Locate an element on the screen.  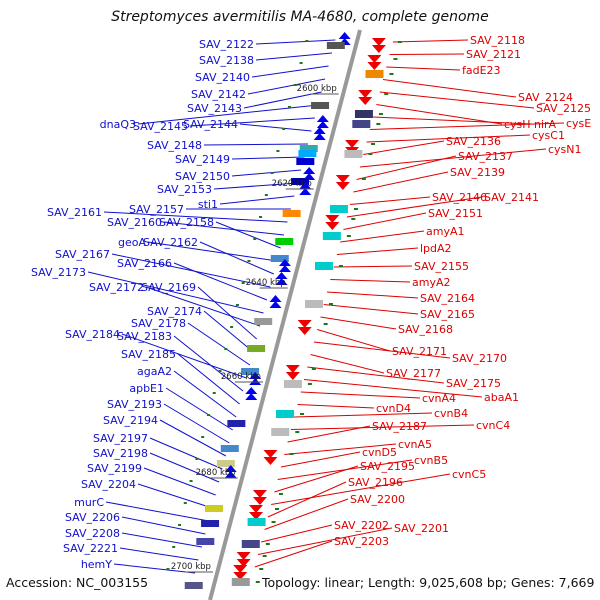
gene-label-fade23: fadE23 is located at coordinates (481, 70).